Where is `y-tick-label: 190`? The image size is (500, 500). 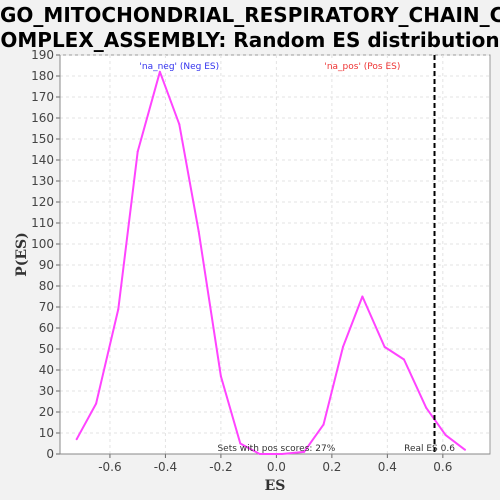
y-tick-label: 190 is located at coordinates (42, 55).